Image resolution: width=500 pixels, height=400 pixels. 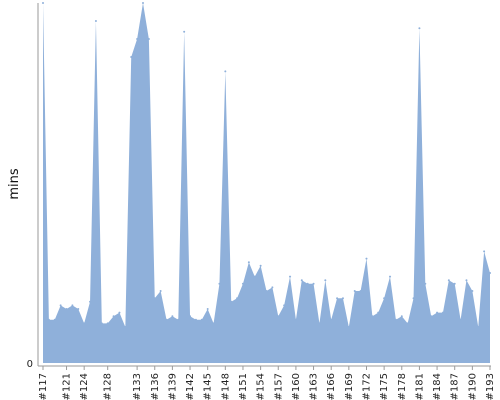 What do you see at coordinates (349, 386) in the screenshot?
I see `x-tick-label: #169` at bounding box center [349, 386].